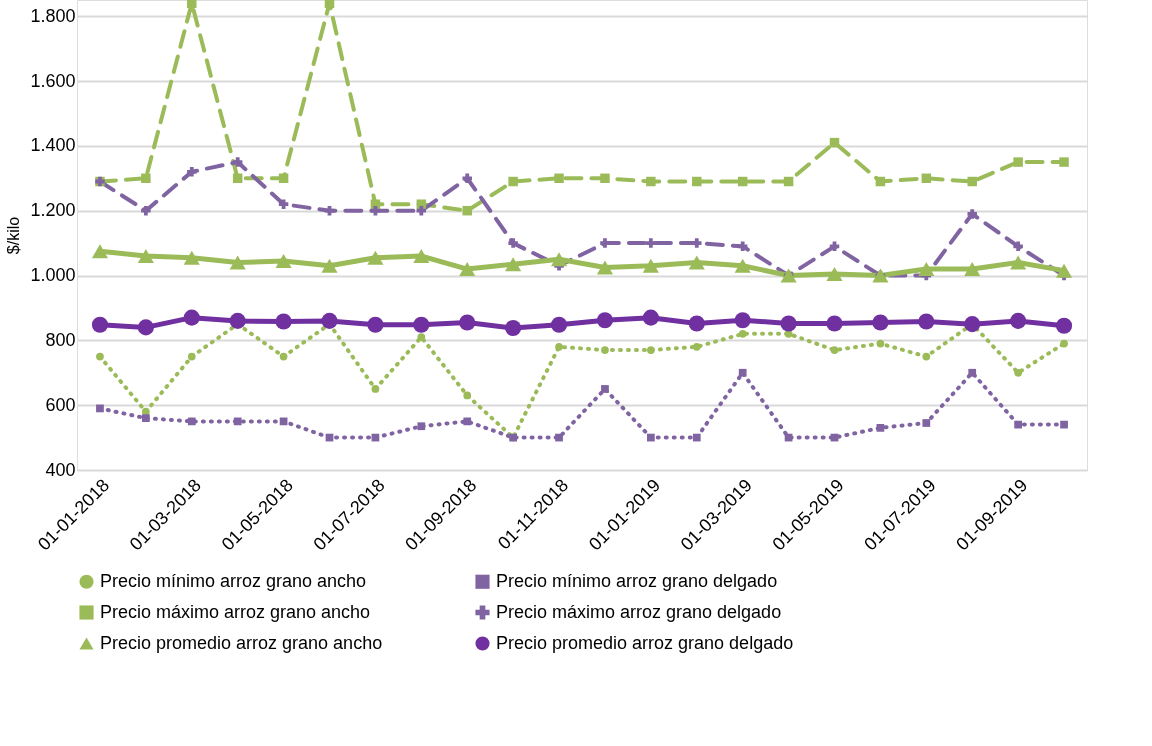  I want to click on y-axis-title: $/kilo, so click(14, 235).